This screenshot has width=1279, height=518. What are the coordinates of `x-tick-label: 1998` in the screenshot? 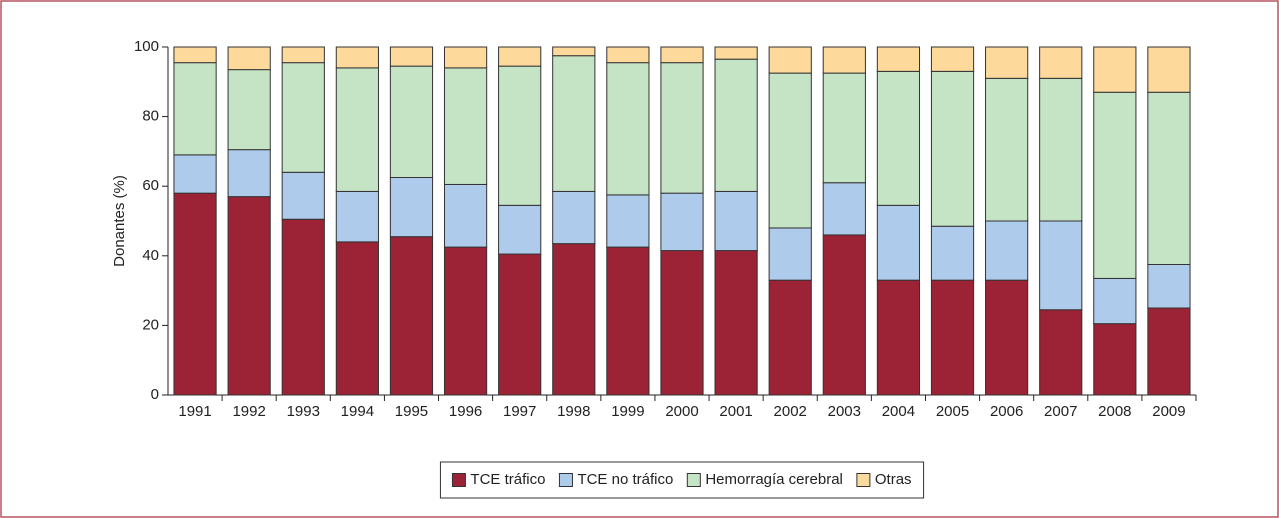 It's located at (573, 411).